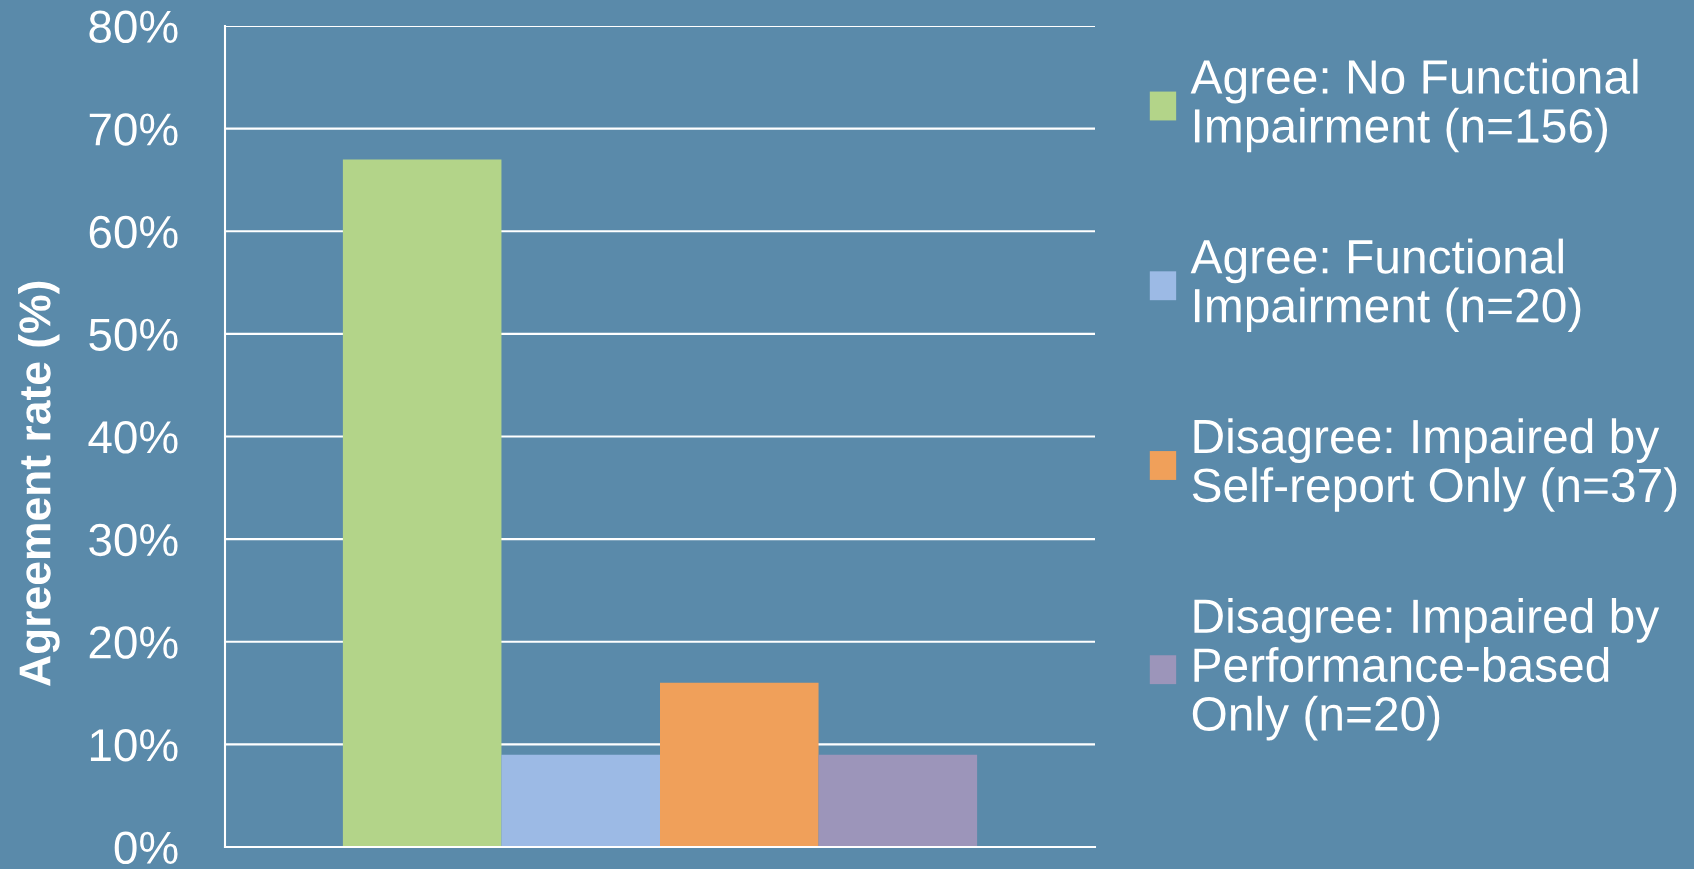 The image size is (1694, 869). Describe the element at coordinates (146, 848) in the screenshot. I see `y-tick-label: 0%` at that location.